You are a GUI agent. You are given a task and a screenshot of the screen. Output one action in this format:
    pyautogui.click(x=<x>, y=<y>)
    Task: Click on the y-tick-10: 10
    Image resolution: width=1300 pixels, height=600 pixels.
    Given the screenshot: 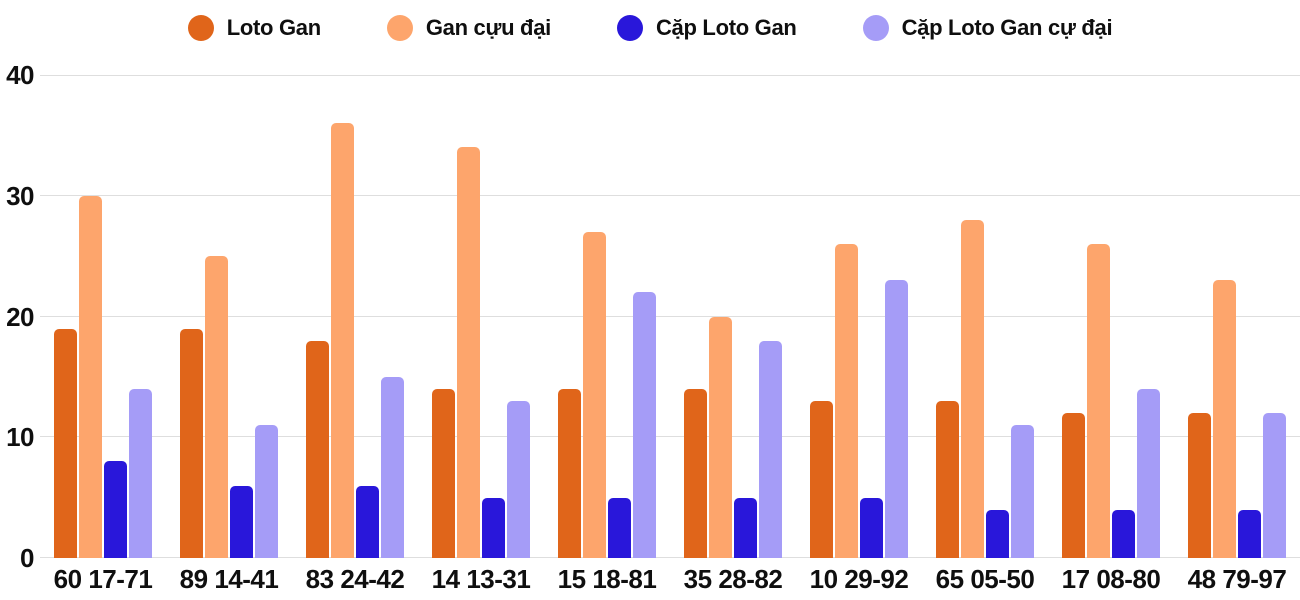 What is the action you would take?
    pyautogui.click(x=20, y=437)
    